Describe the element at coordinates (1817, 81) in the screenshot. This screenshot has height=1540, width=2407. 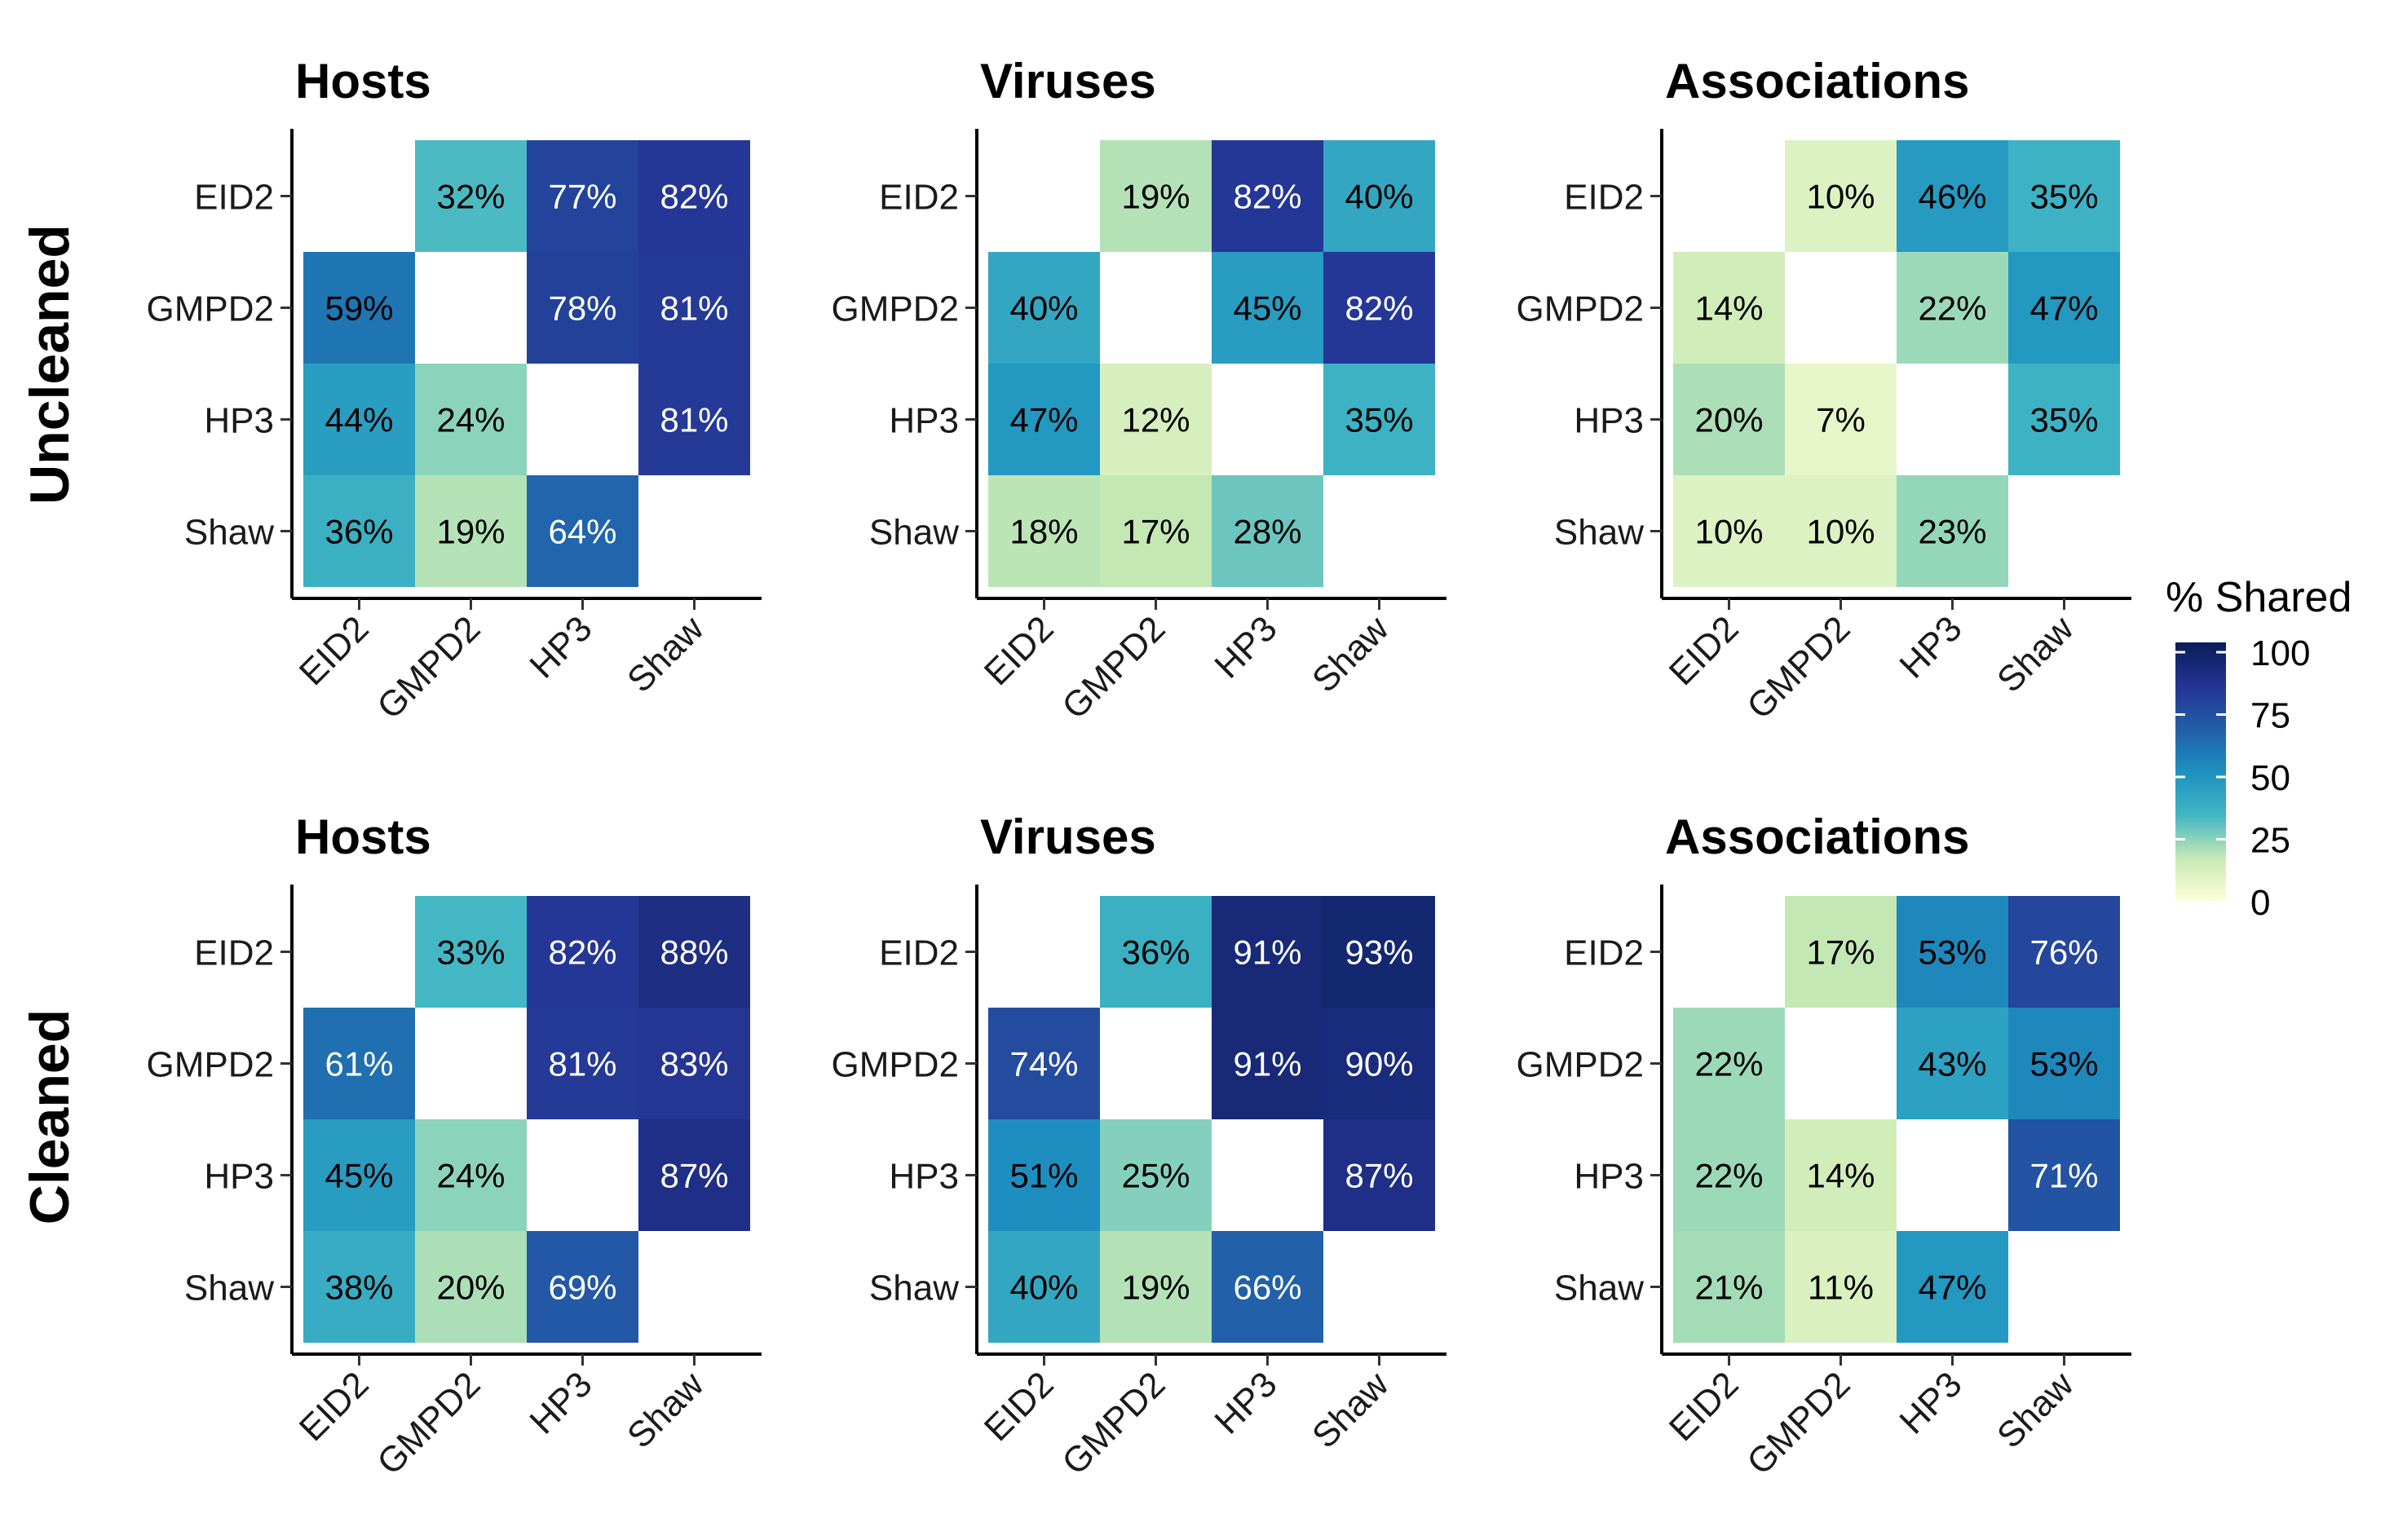
I see `panel-title: Associations` at that location.